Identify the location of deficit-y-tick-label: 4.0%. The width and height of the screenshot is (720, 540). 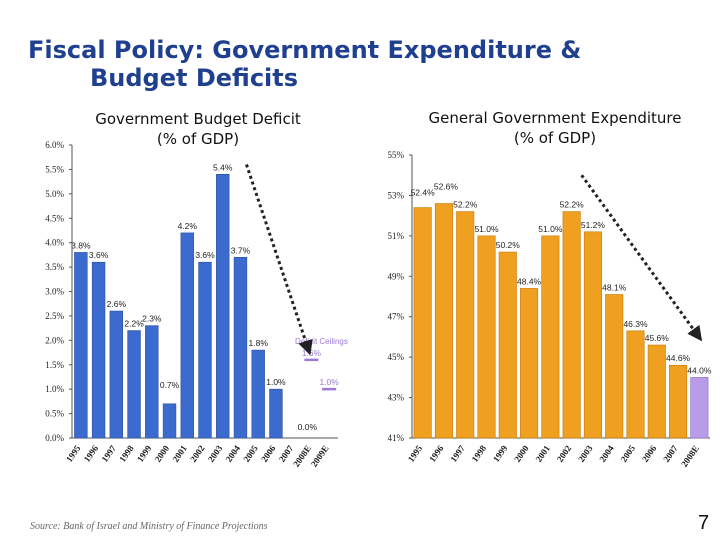
(54, 243).